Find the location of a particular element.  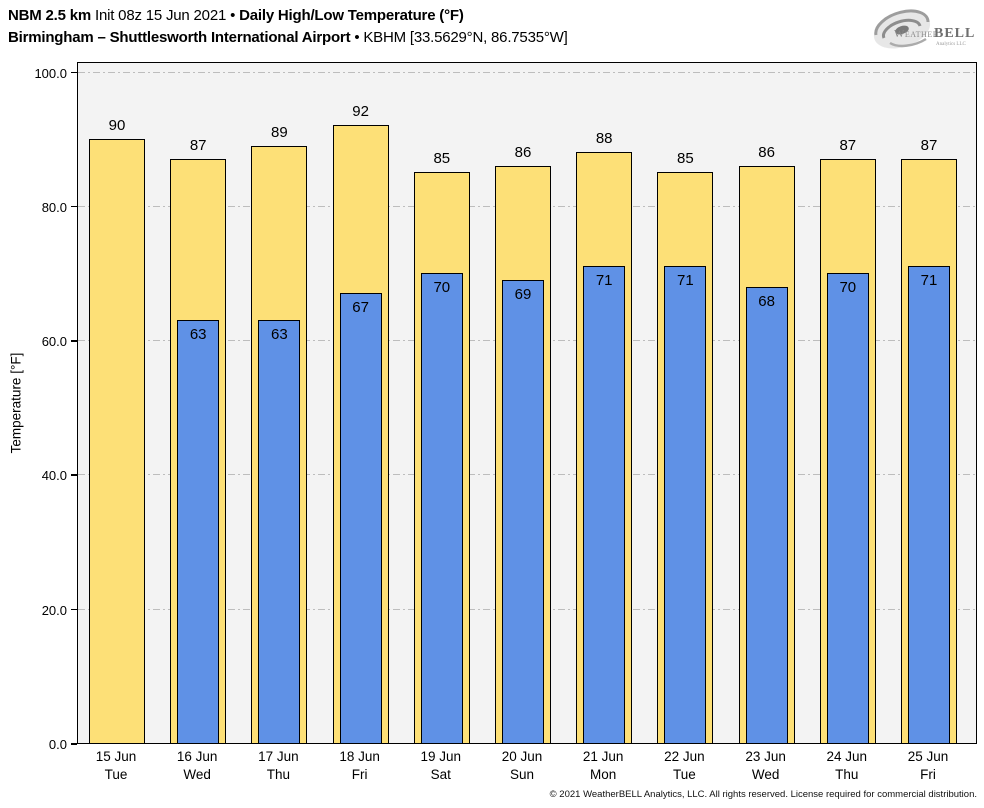

low-bar-25-Jun is located at coordinates (929, 504).